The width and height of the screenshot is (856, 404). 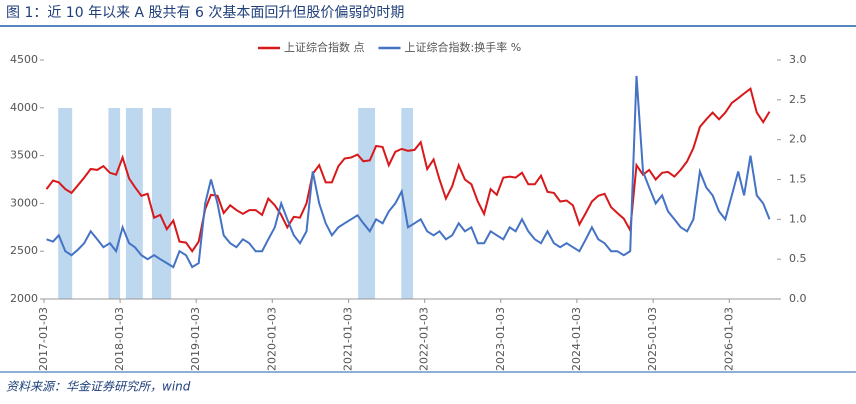 What do you see at coordinates (24, 59) in the screenshot?
I see `y-tick-label: 4500` at bounding box center [24, 59].